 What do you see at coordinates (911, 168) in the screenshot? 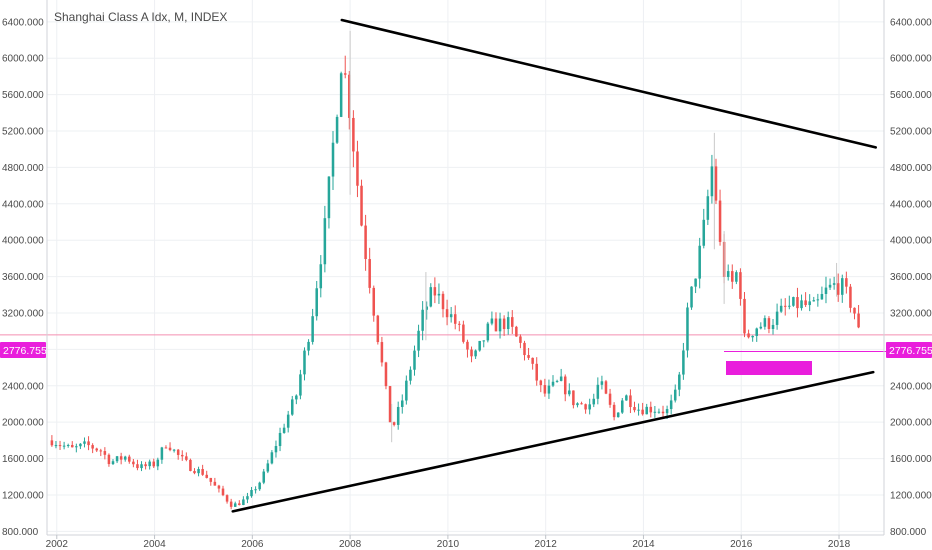
I see `y-tick-label-right: 4800.000` at bounding box center [911, 168].